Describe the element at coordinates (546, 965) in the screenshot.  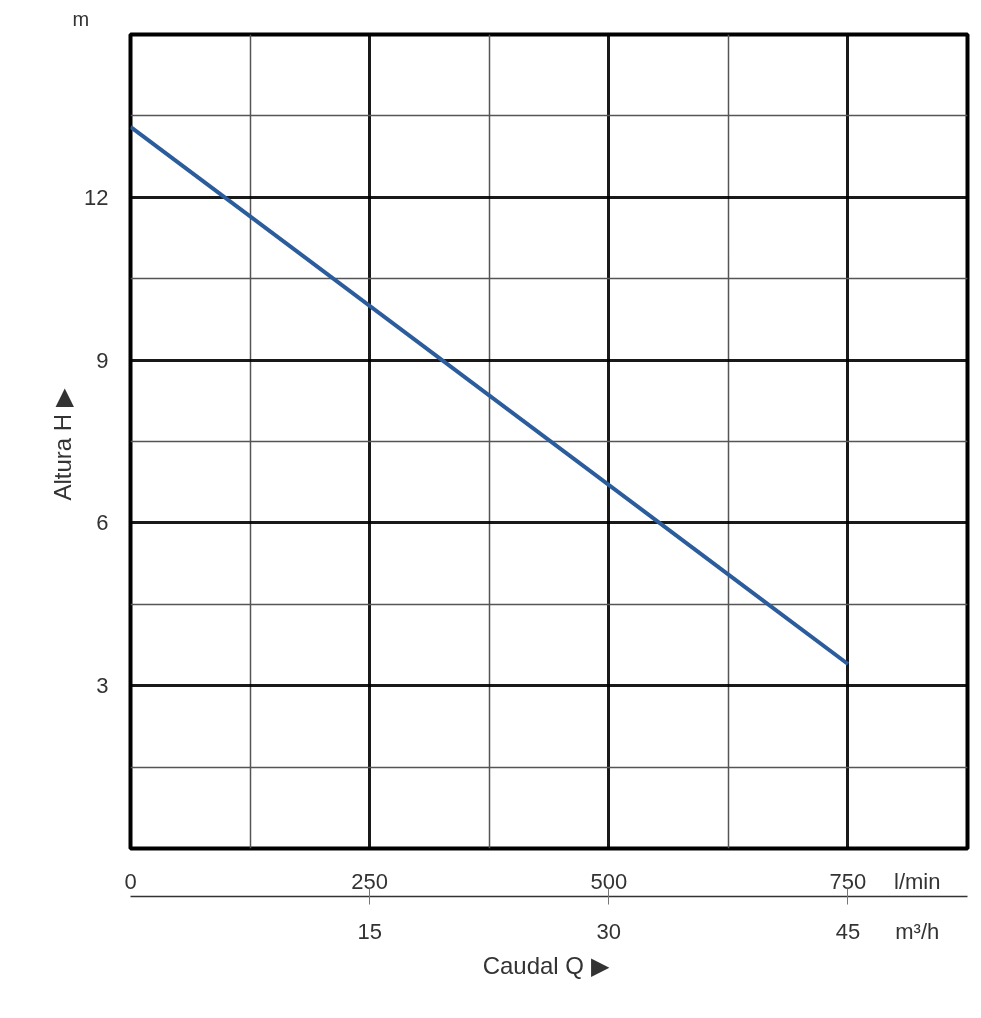
I see `x-axis-title: Caudal Q ▶` at that location.